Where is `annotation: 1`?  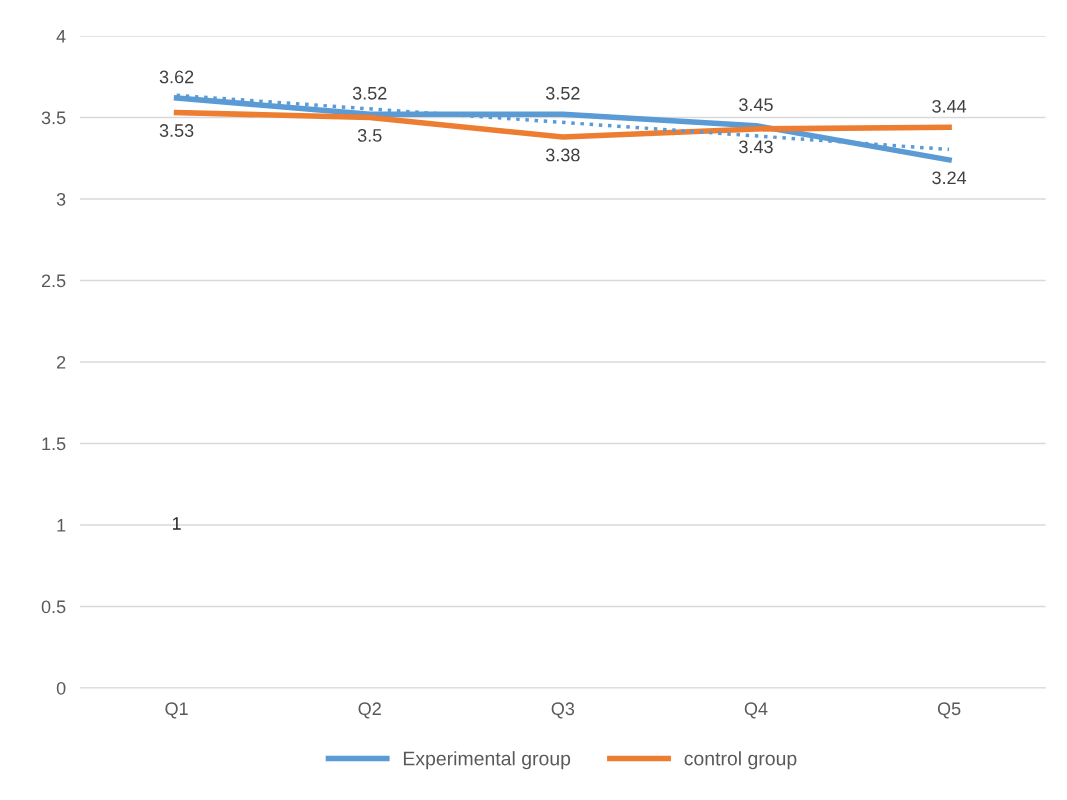
annotation: 1 is located at coordinates (176, 523).